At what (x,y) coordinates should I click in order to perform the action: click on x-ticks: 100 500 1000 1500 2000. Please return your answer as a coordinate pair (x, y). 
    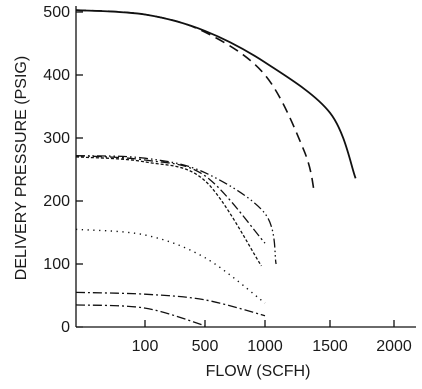
    Looking at the image, I should click on (272, 337).